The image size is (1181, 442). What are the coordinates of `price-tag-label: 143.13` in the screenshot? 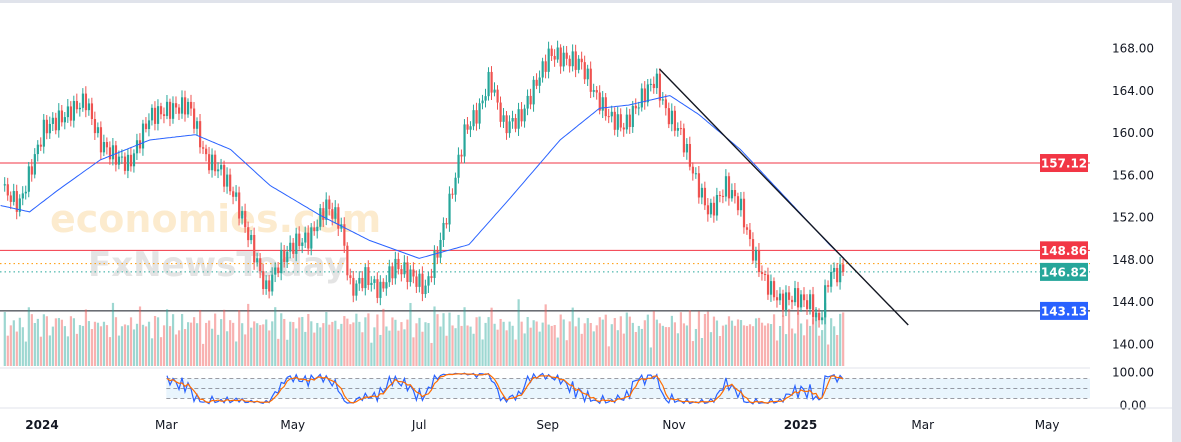 It's located at (1064, 311).